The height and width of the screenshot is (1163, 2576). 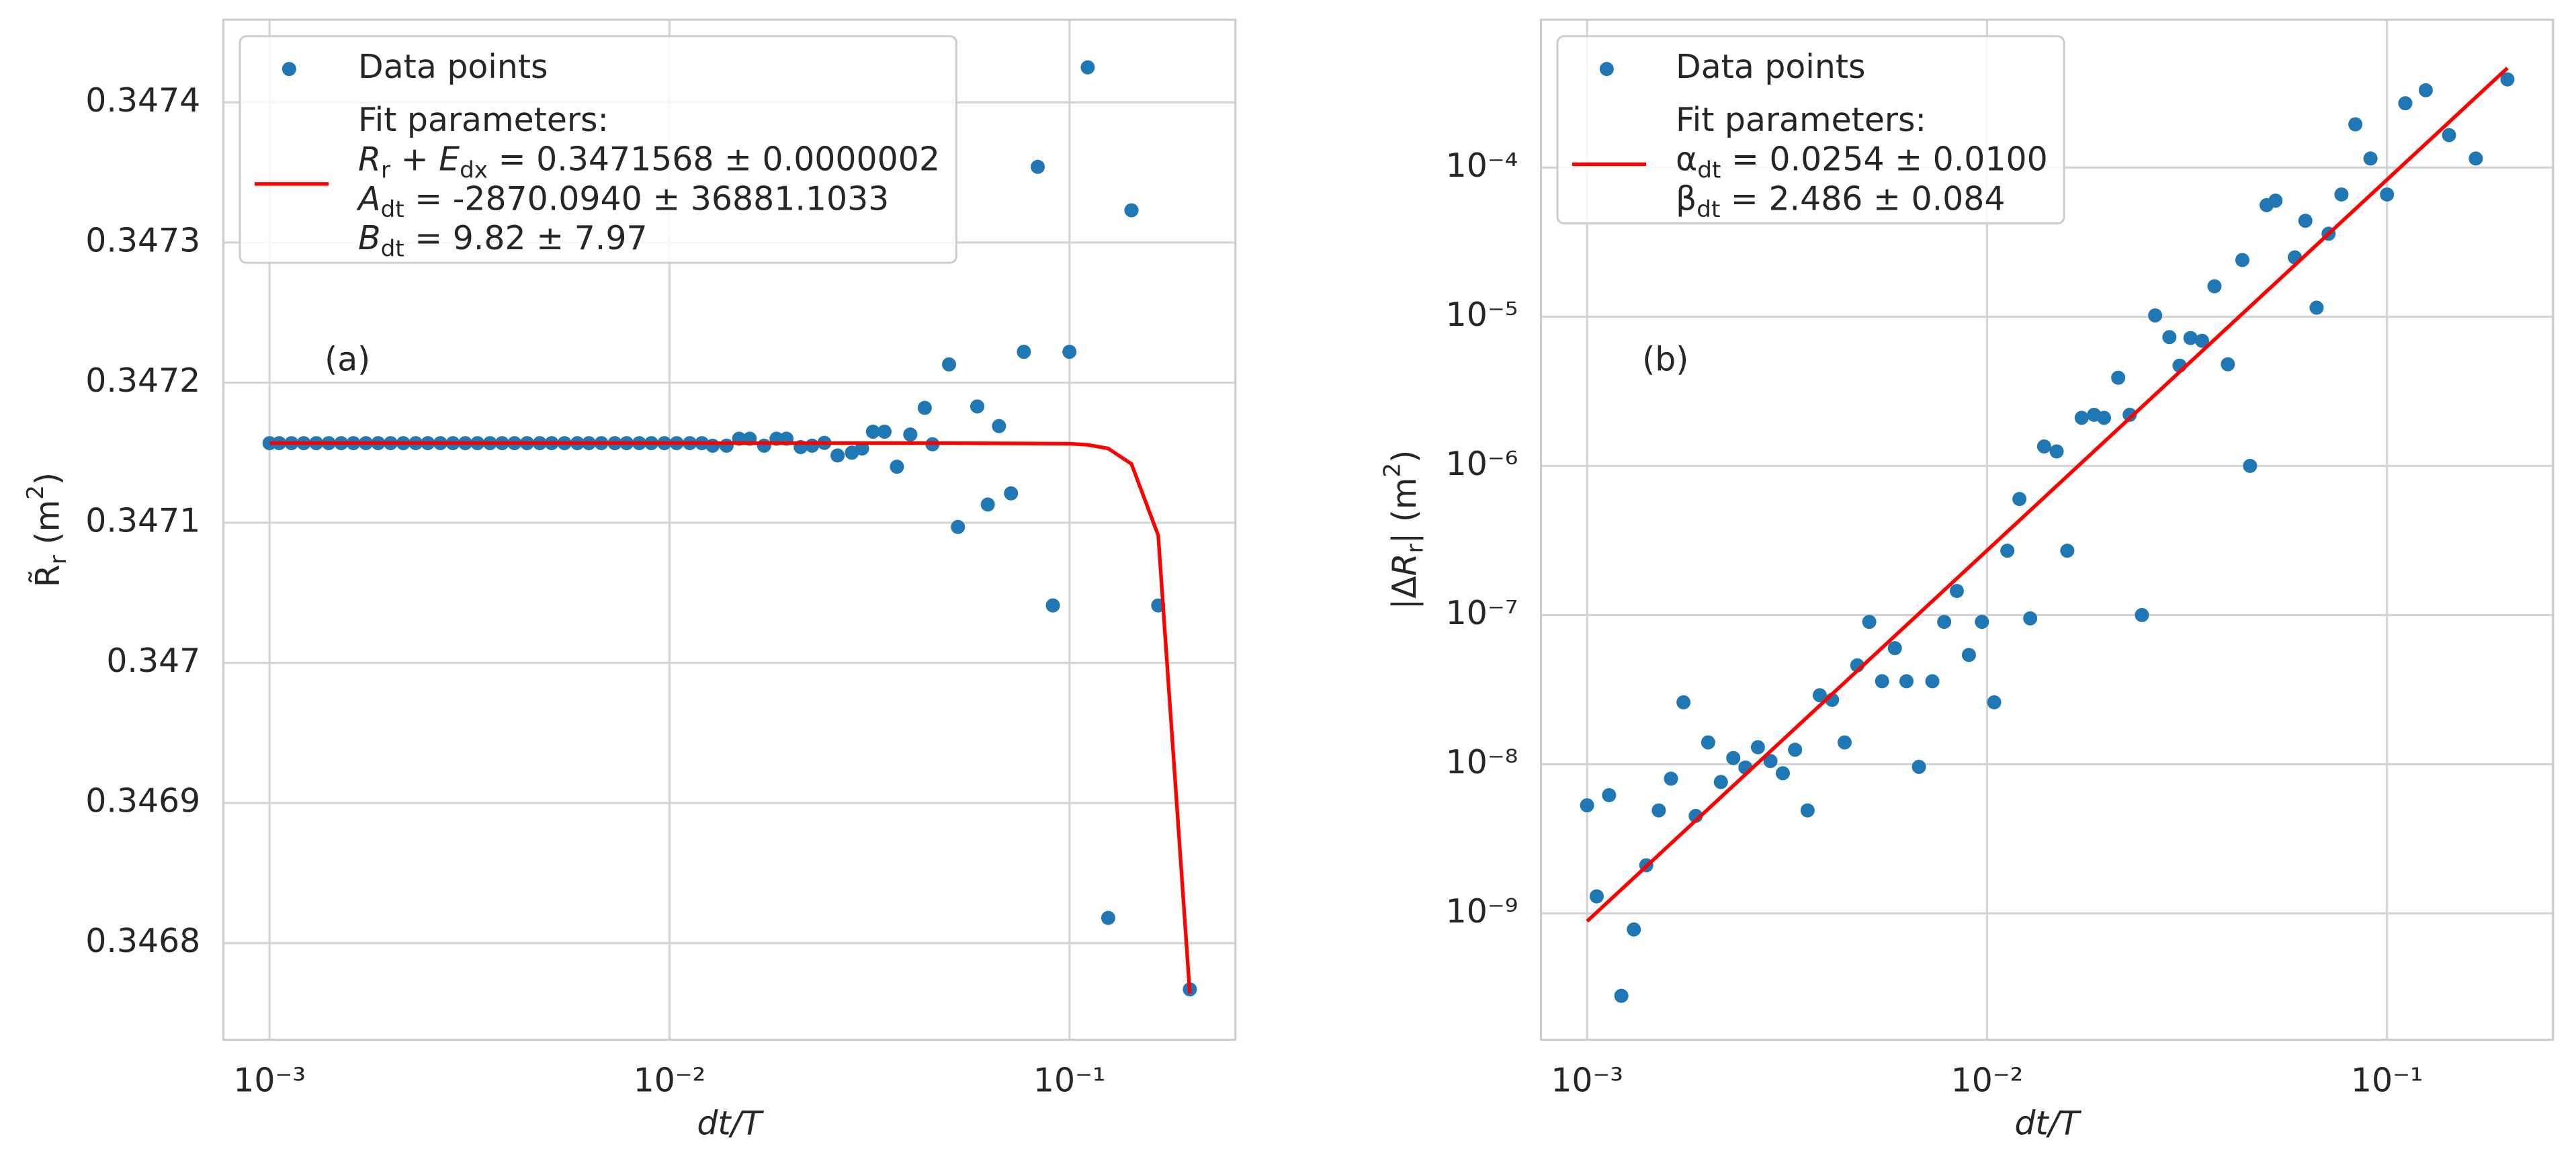 I want to click on y-tick-label: 0.3471, so click(x=142, y=521).